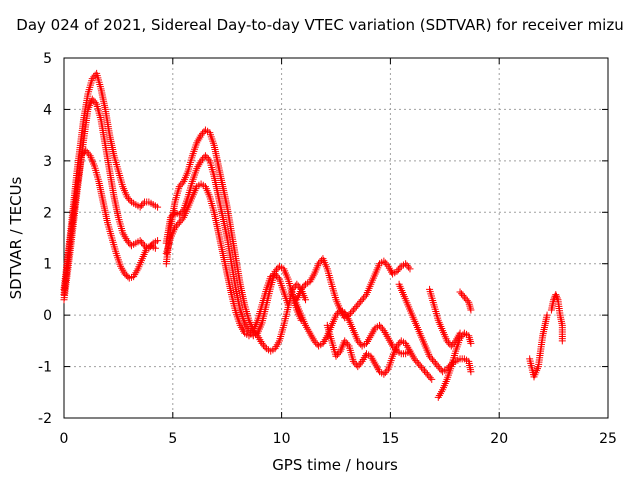 This screenshot has width=640, height=480. What do you see at coordinates (335, 465) in the screenshot?
I see `x-axis-label: GPS time / hours` at bounding box center [335, 465].